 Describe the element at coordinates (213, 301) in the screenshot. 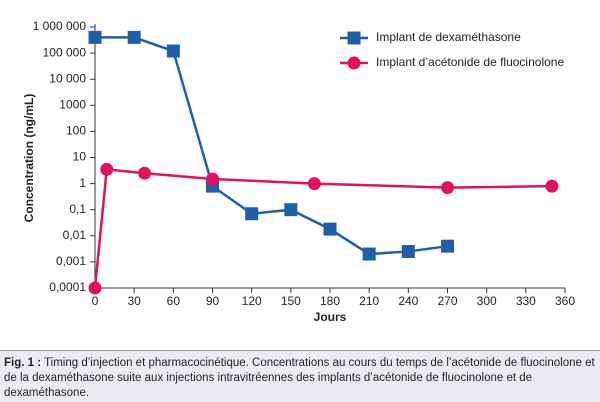

I see `x-tick-label: 90` at that location.